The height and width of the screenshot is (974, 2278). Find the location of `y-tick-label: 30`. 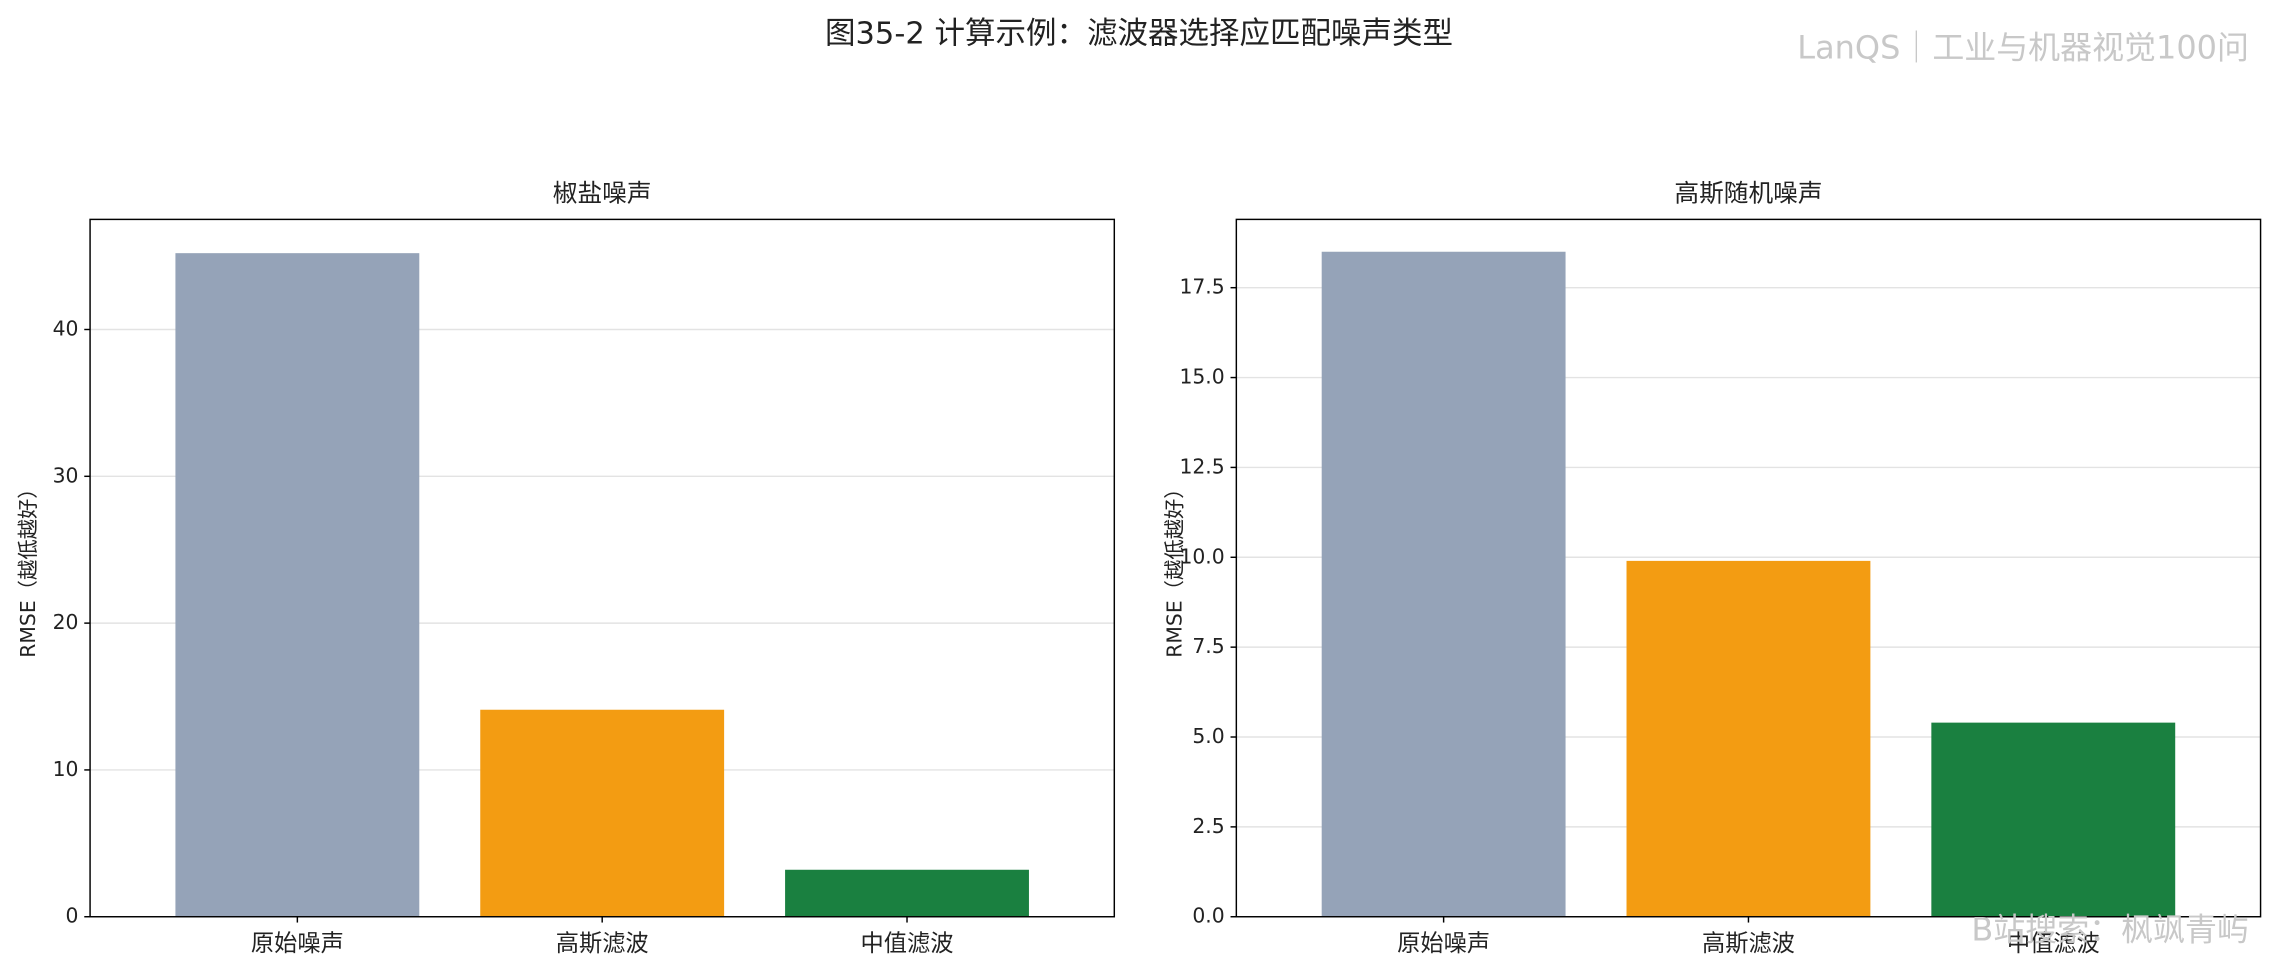

y-tick-label: 30 is located at coordinates (66, 475).